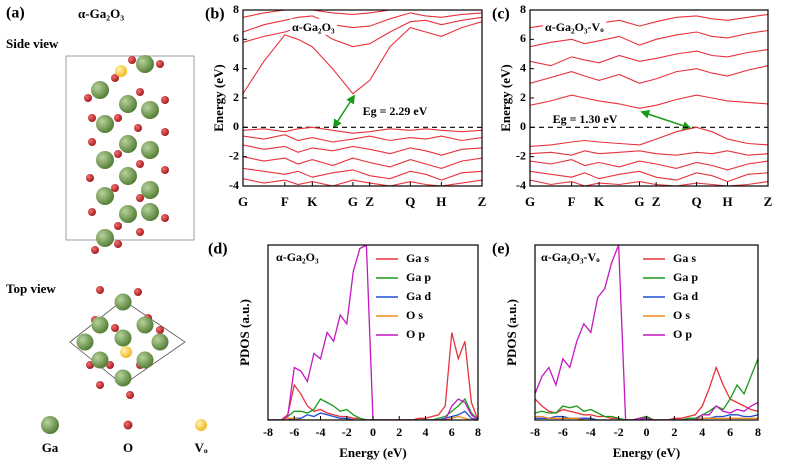  Describe the element at coordinates (128, 425) in the screenshot. I see `legend-o-atom` at that location.